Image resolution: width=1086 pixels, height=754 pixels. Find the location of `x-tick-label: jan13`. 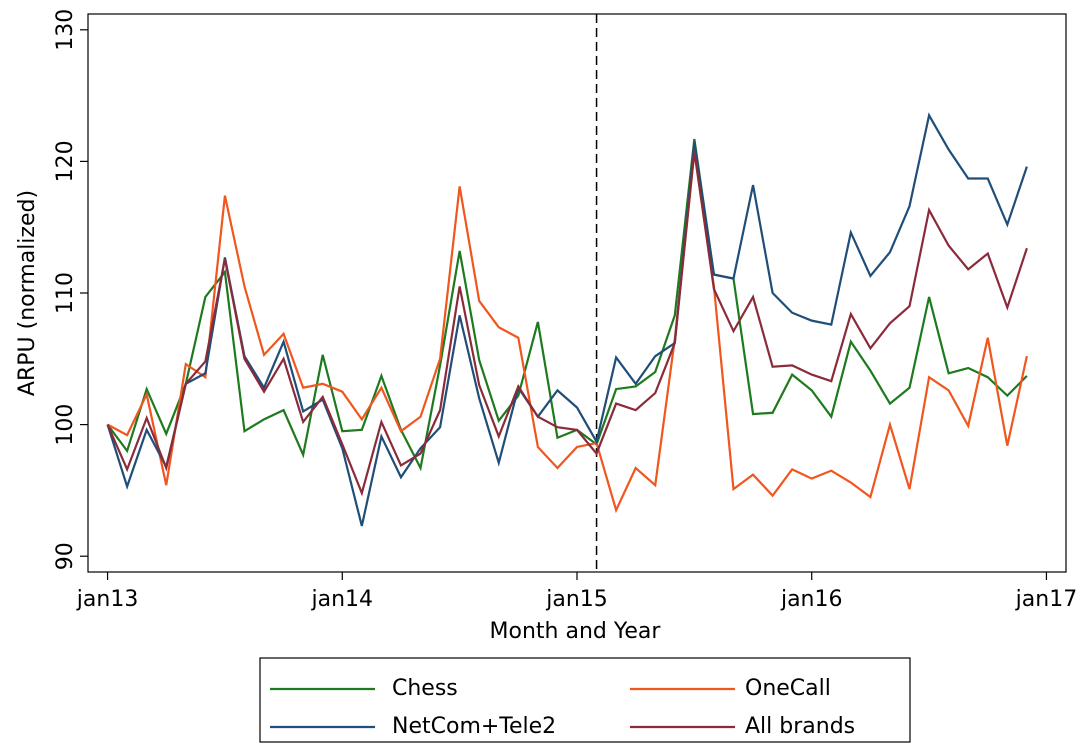

x-tick-label: jan13 is located at coordinates (107, 599).